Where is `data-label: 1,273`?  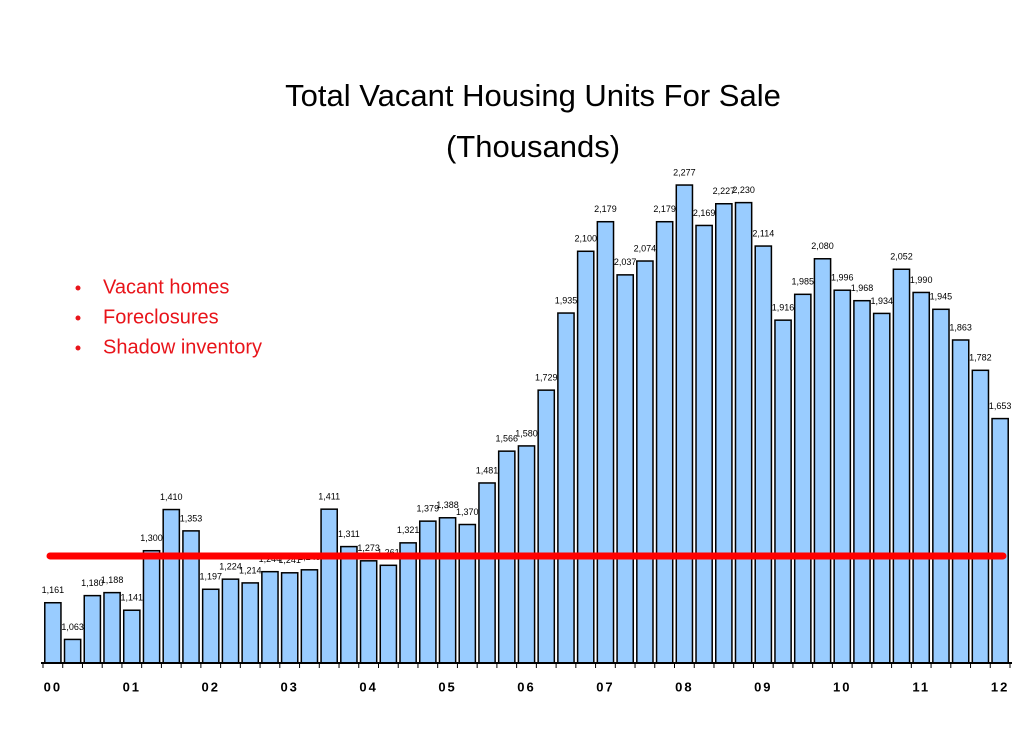 data-label: 1,273 is located at coordinates (368, 548).